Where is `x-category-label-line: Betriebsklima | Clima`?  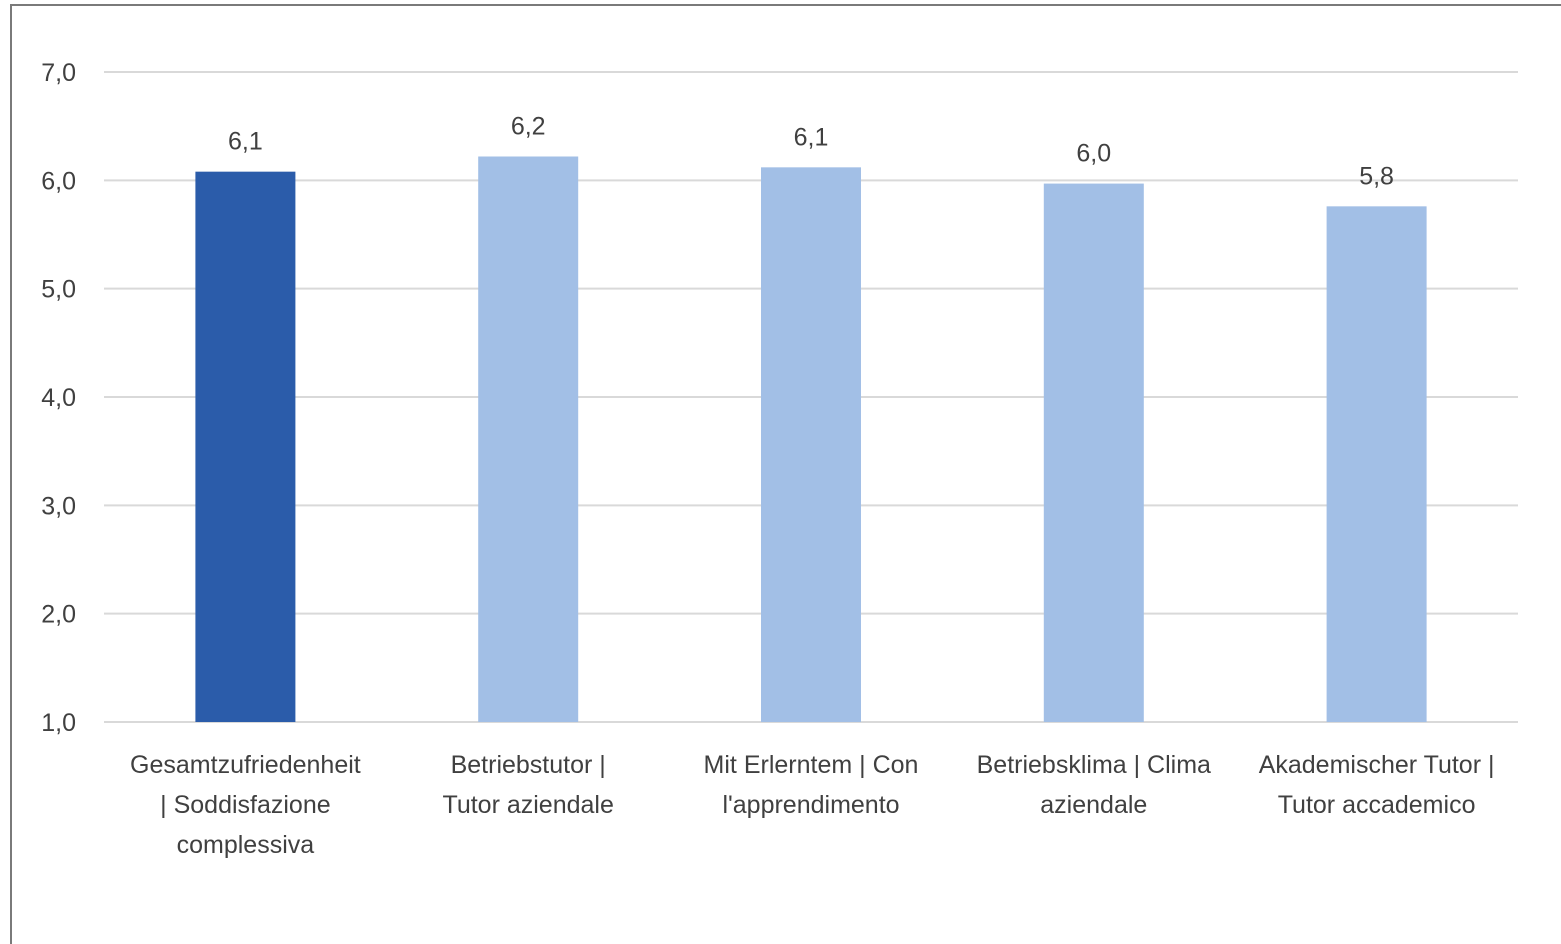 x-category-label-line: Betriebsklima | Clima is located at coordinates (1094, 765).